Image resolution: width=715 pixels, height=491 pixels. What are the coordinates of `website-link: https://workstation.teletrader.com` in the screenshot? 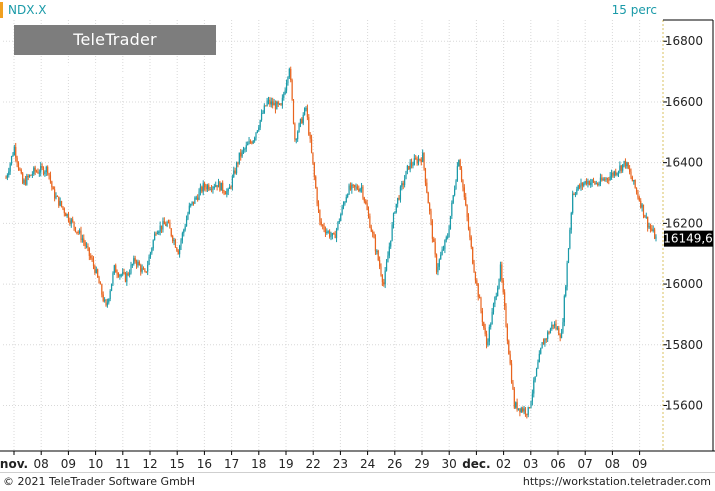 It's located at (616, 481).